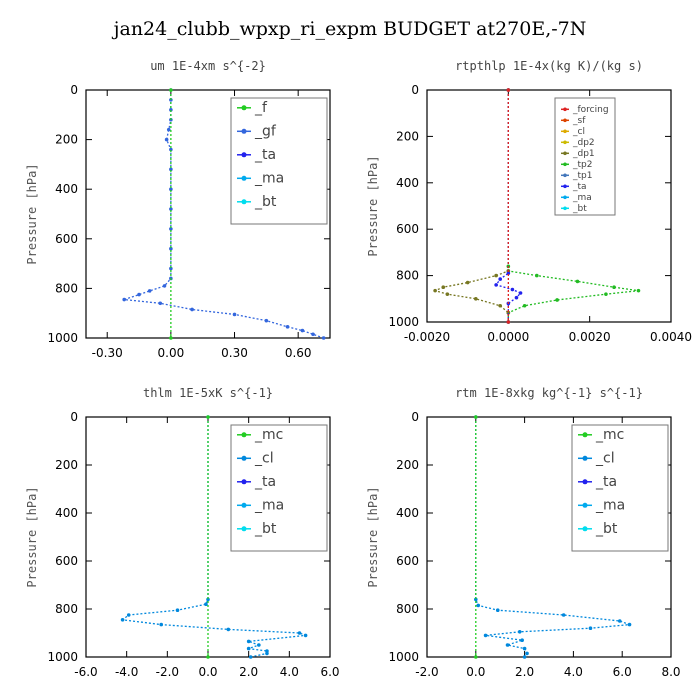 This screenshot has width=700, height=700. What do you see at coordinates (85, 672) in the screenshot?
I see `x-tick-label: -6.0` at bounding box center [85, 672].